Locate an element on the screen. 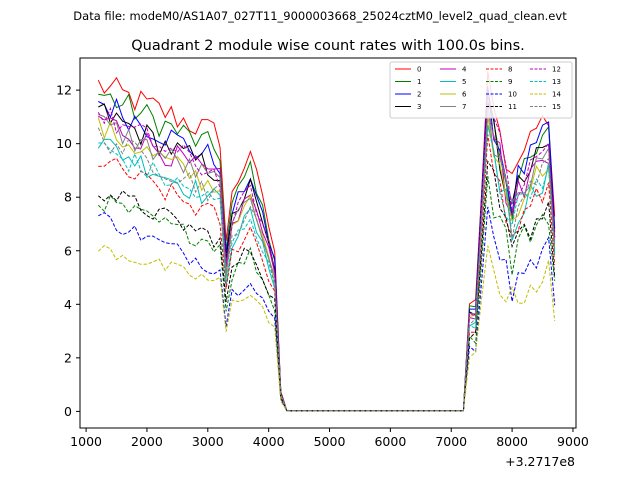  x-tick-label: 3000 is located at coordinates (208, 441).